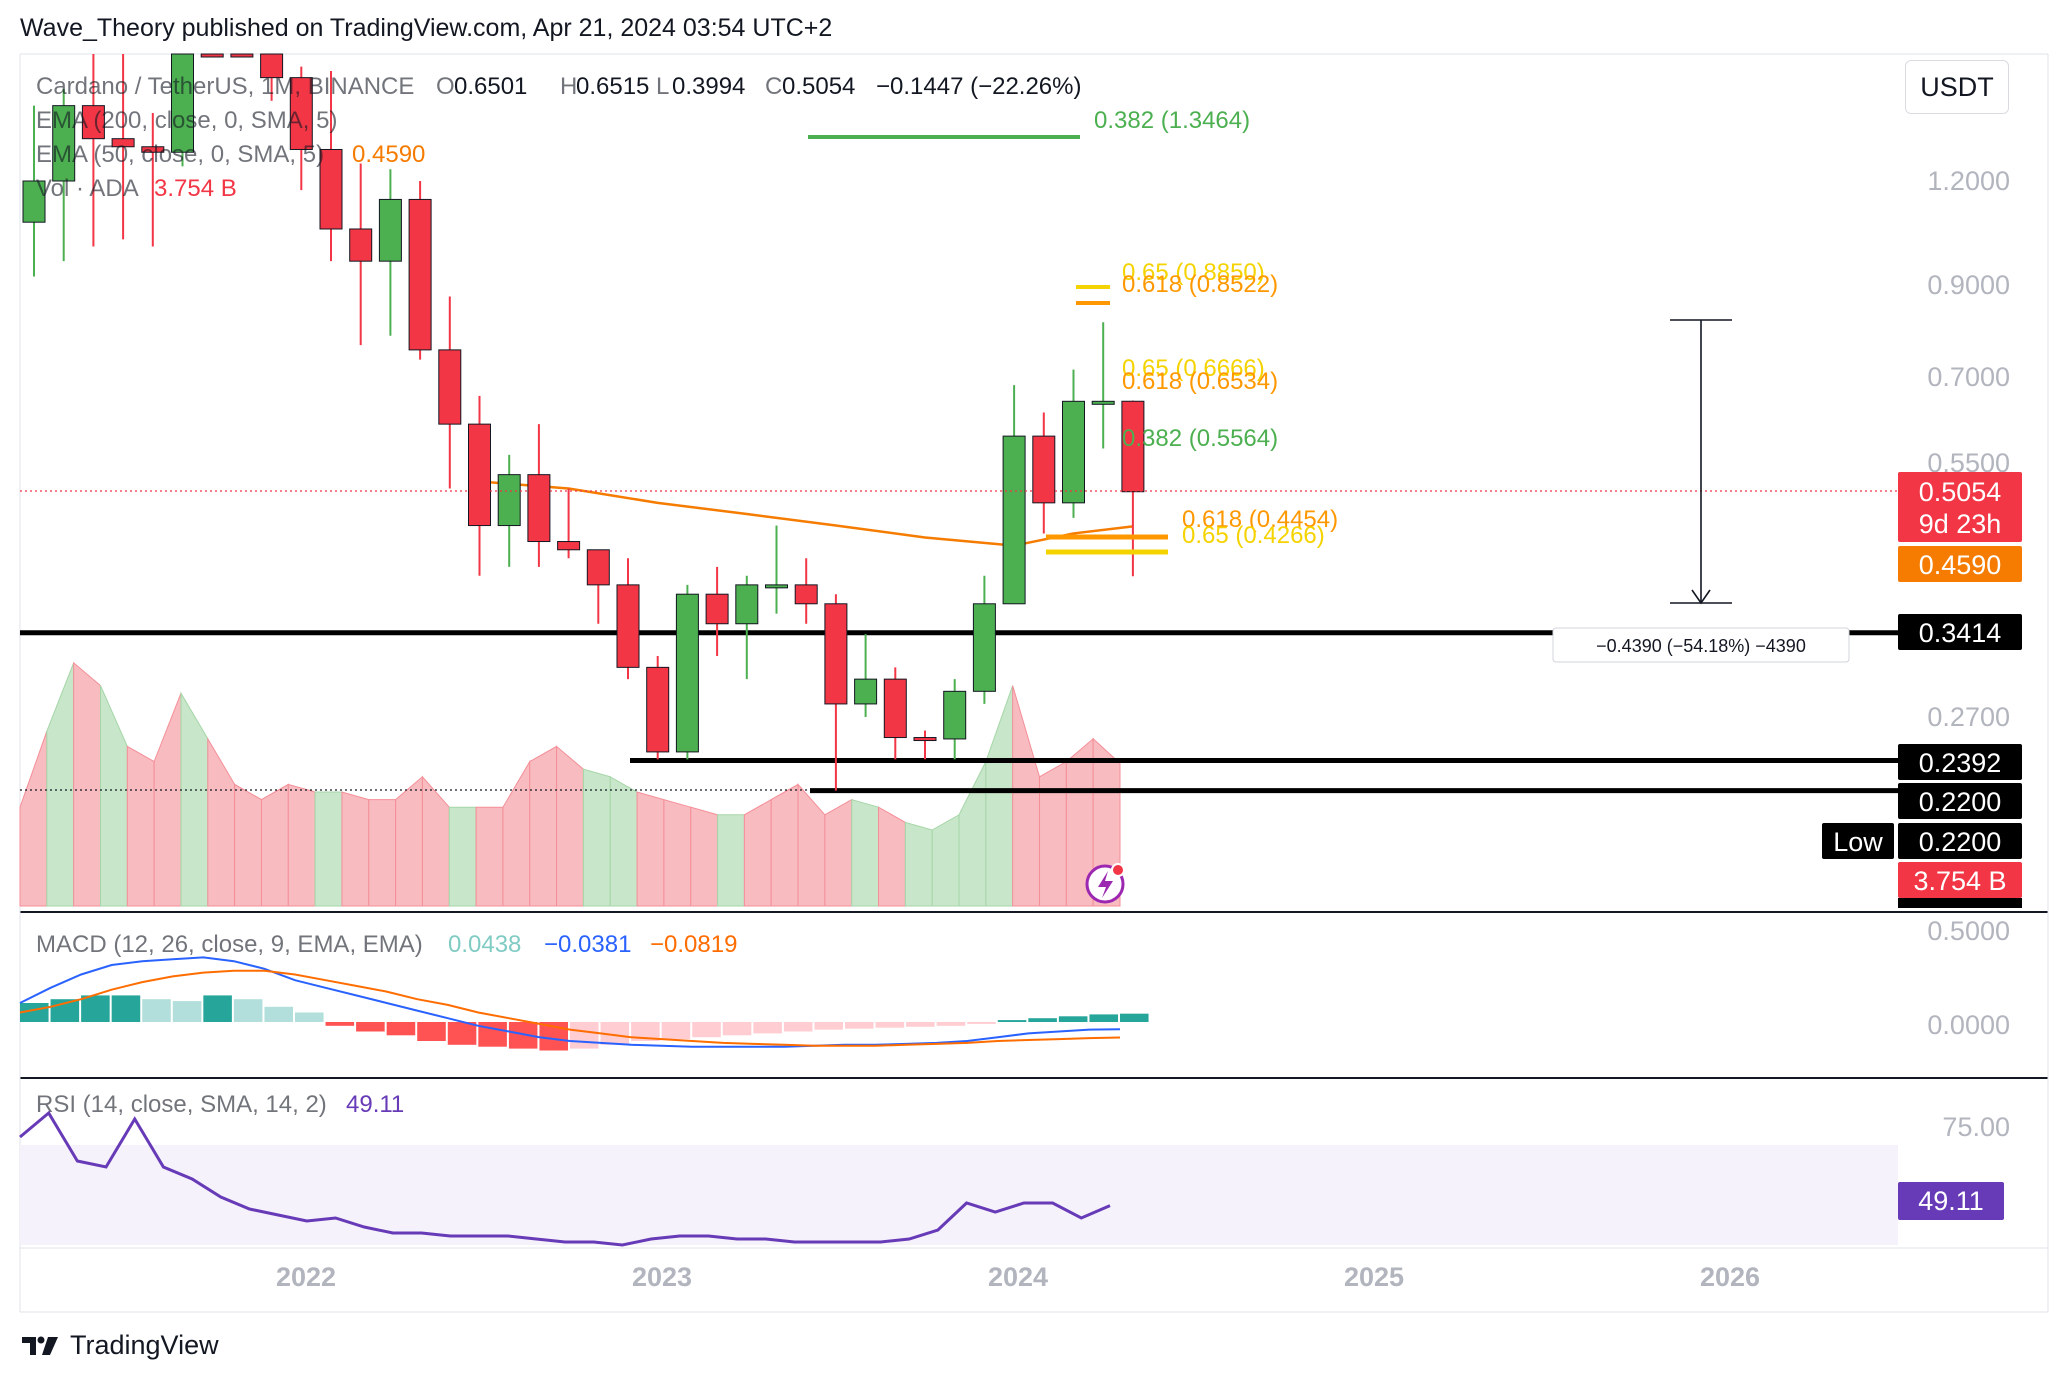  I want to click on low-label-bg, so click(1858, 841).